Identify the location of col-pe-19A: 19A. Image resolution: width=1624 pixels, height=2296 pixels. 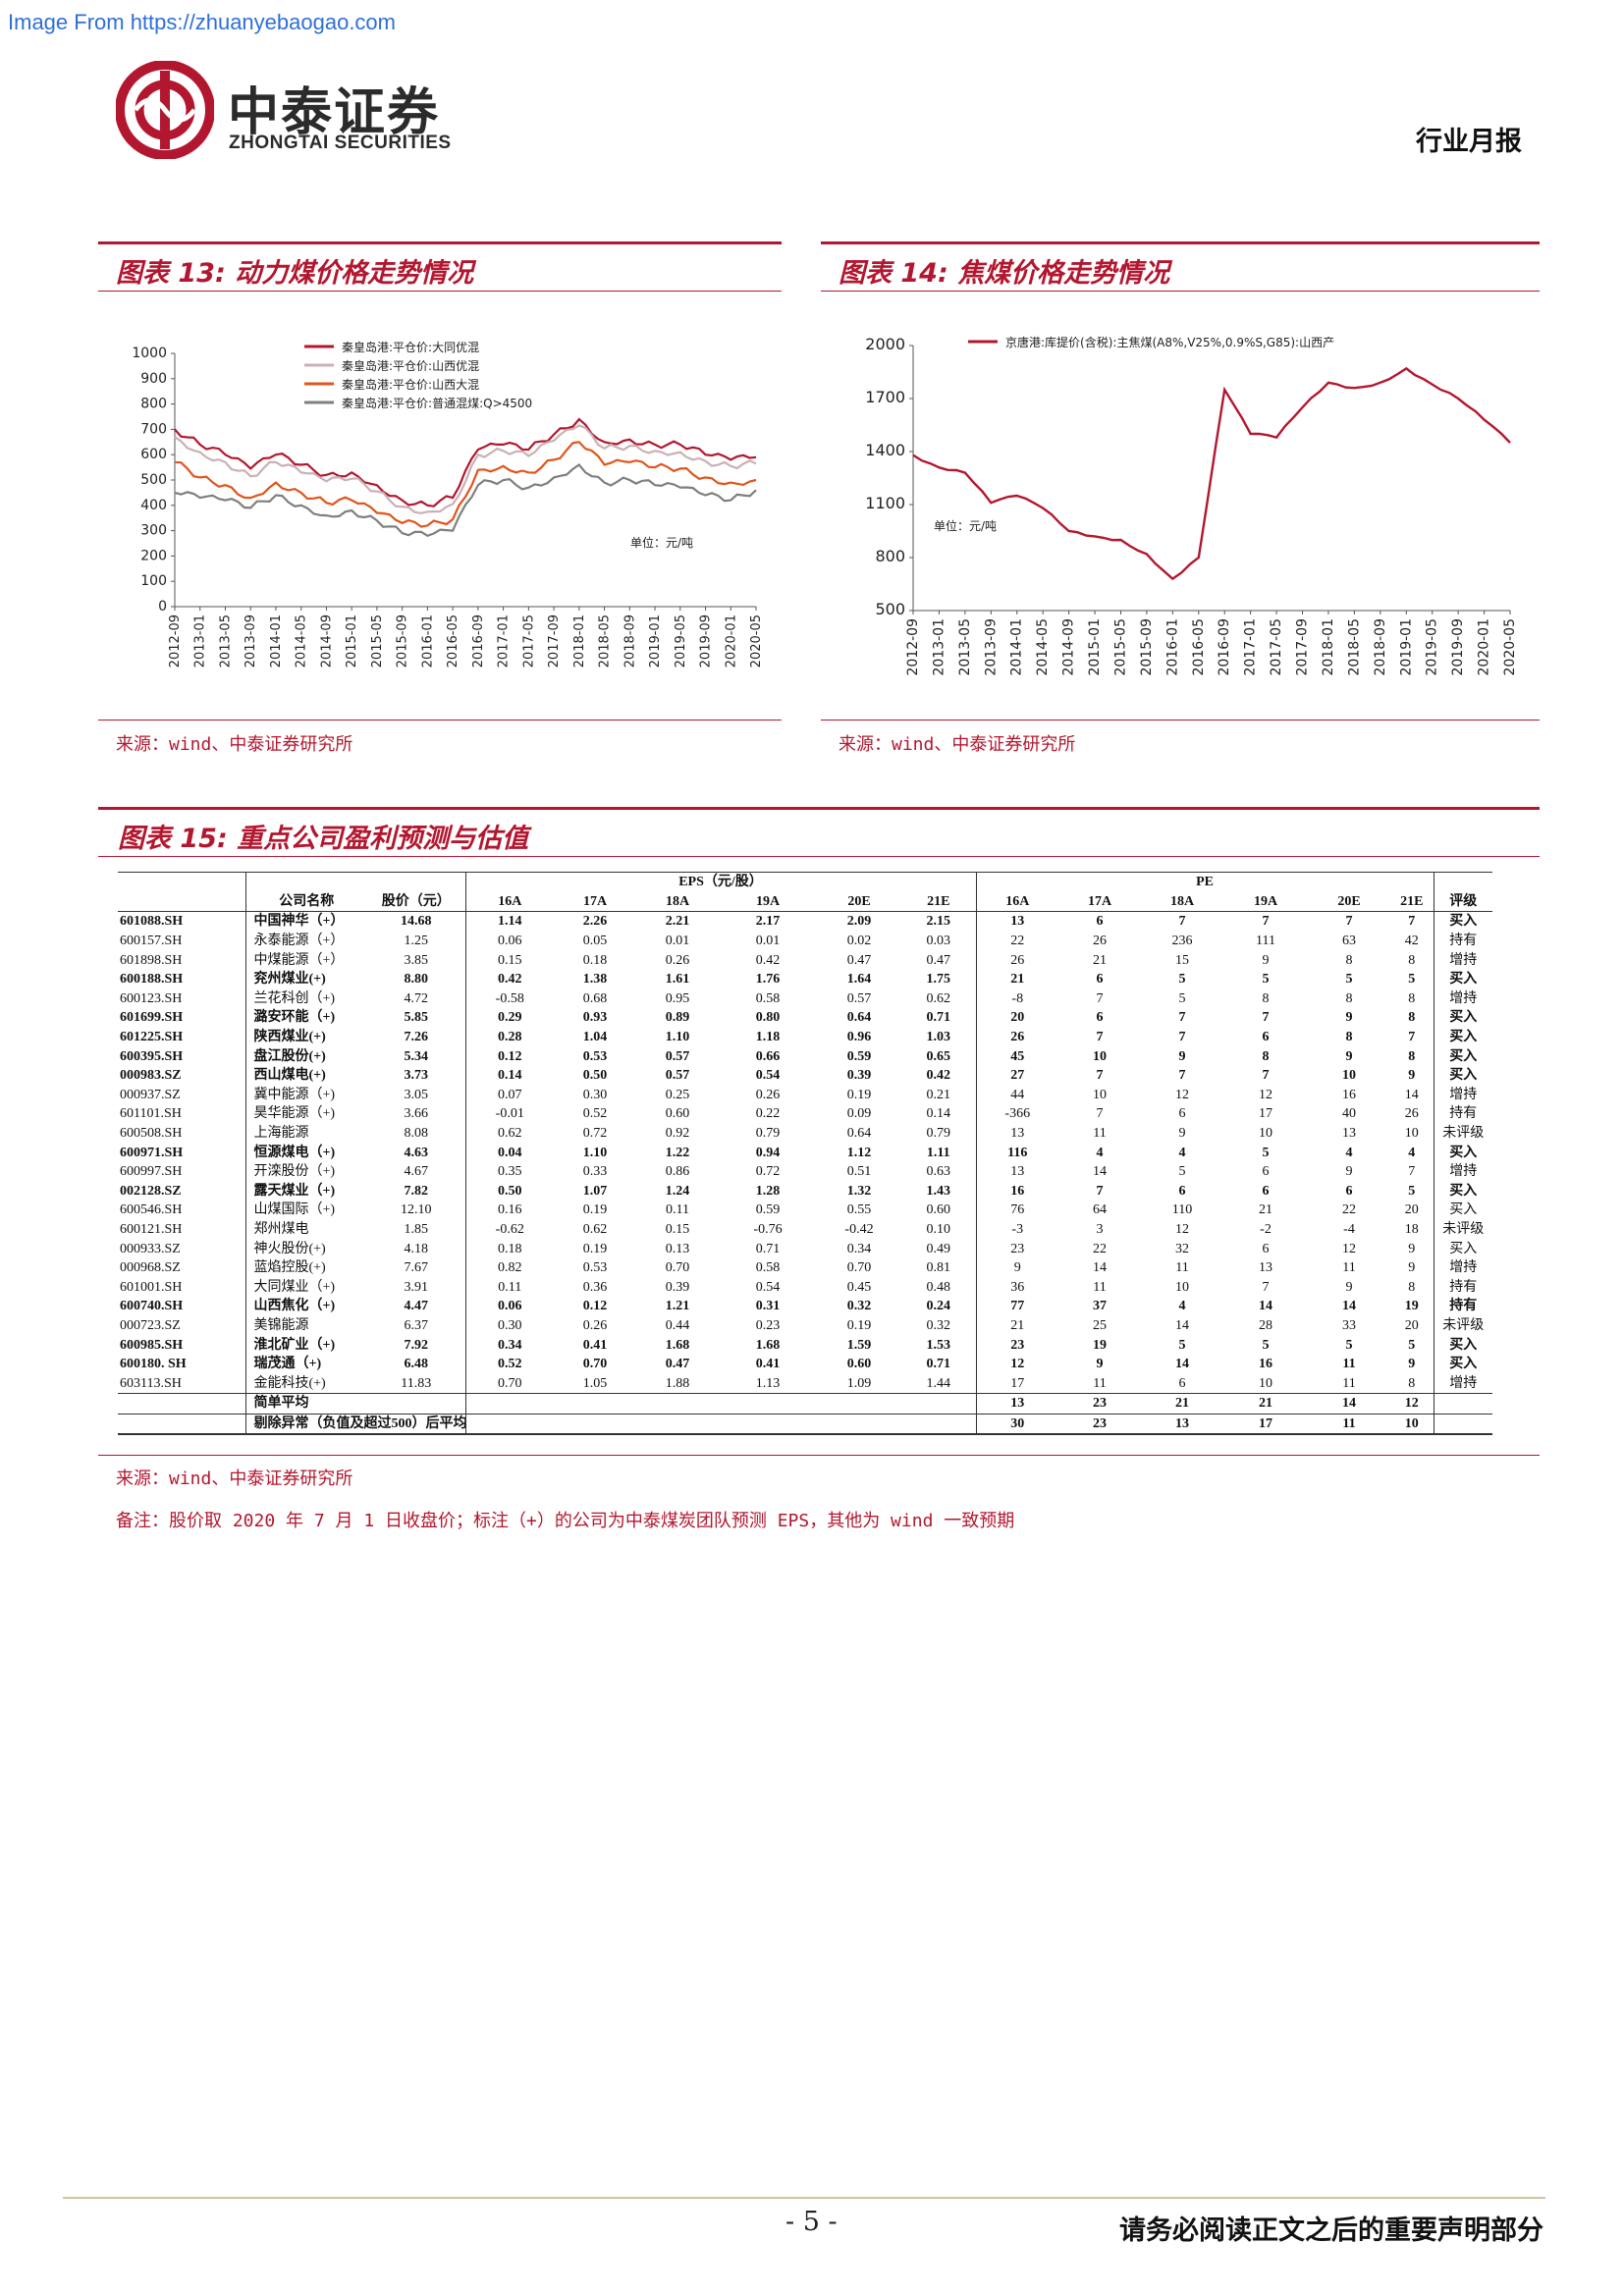
(1266, 902).